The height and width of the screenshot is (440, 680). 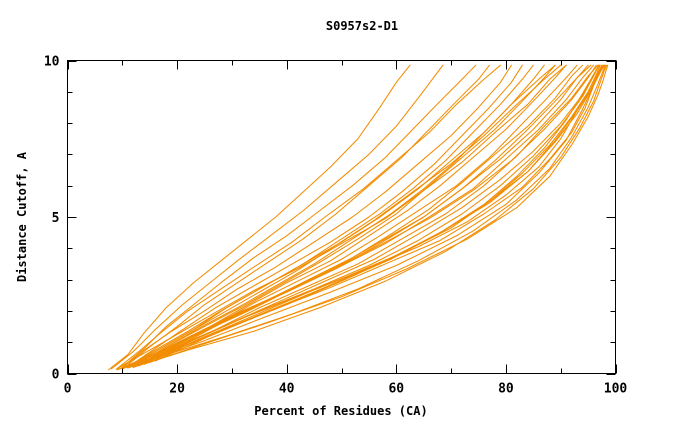 I want to click on x-tick-label: 0, so click(x=68, y=389).